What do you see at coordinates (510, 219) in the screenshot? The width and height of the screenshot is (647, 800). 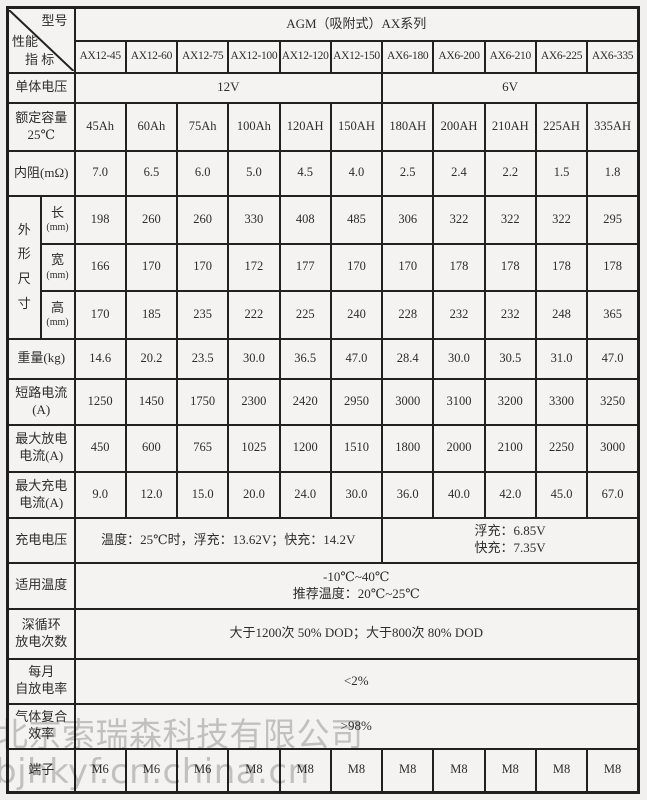 I see `length-value: 322` at bounding box center [510, 219].